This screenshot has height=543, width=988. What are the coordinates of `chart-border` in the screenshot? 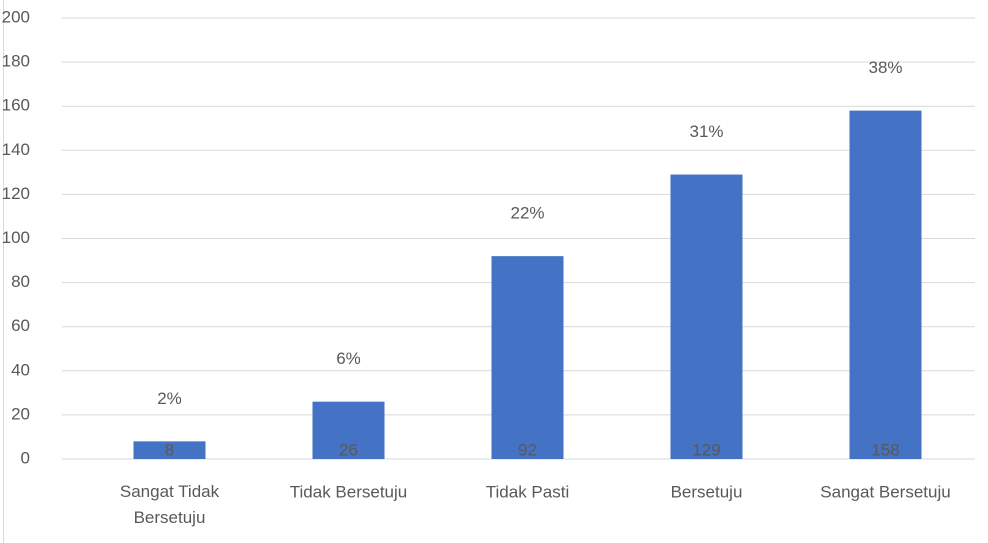 It's located at (3, 271).